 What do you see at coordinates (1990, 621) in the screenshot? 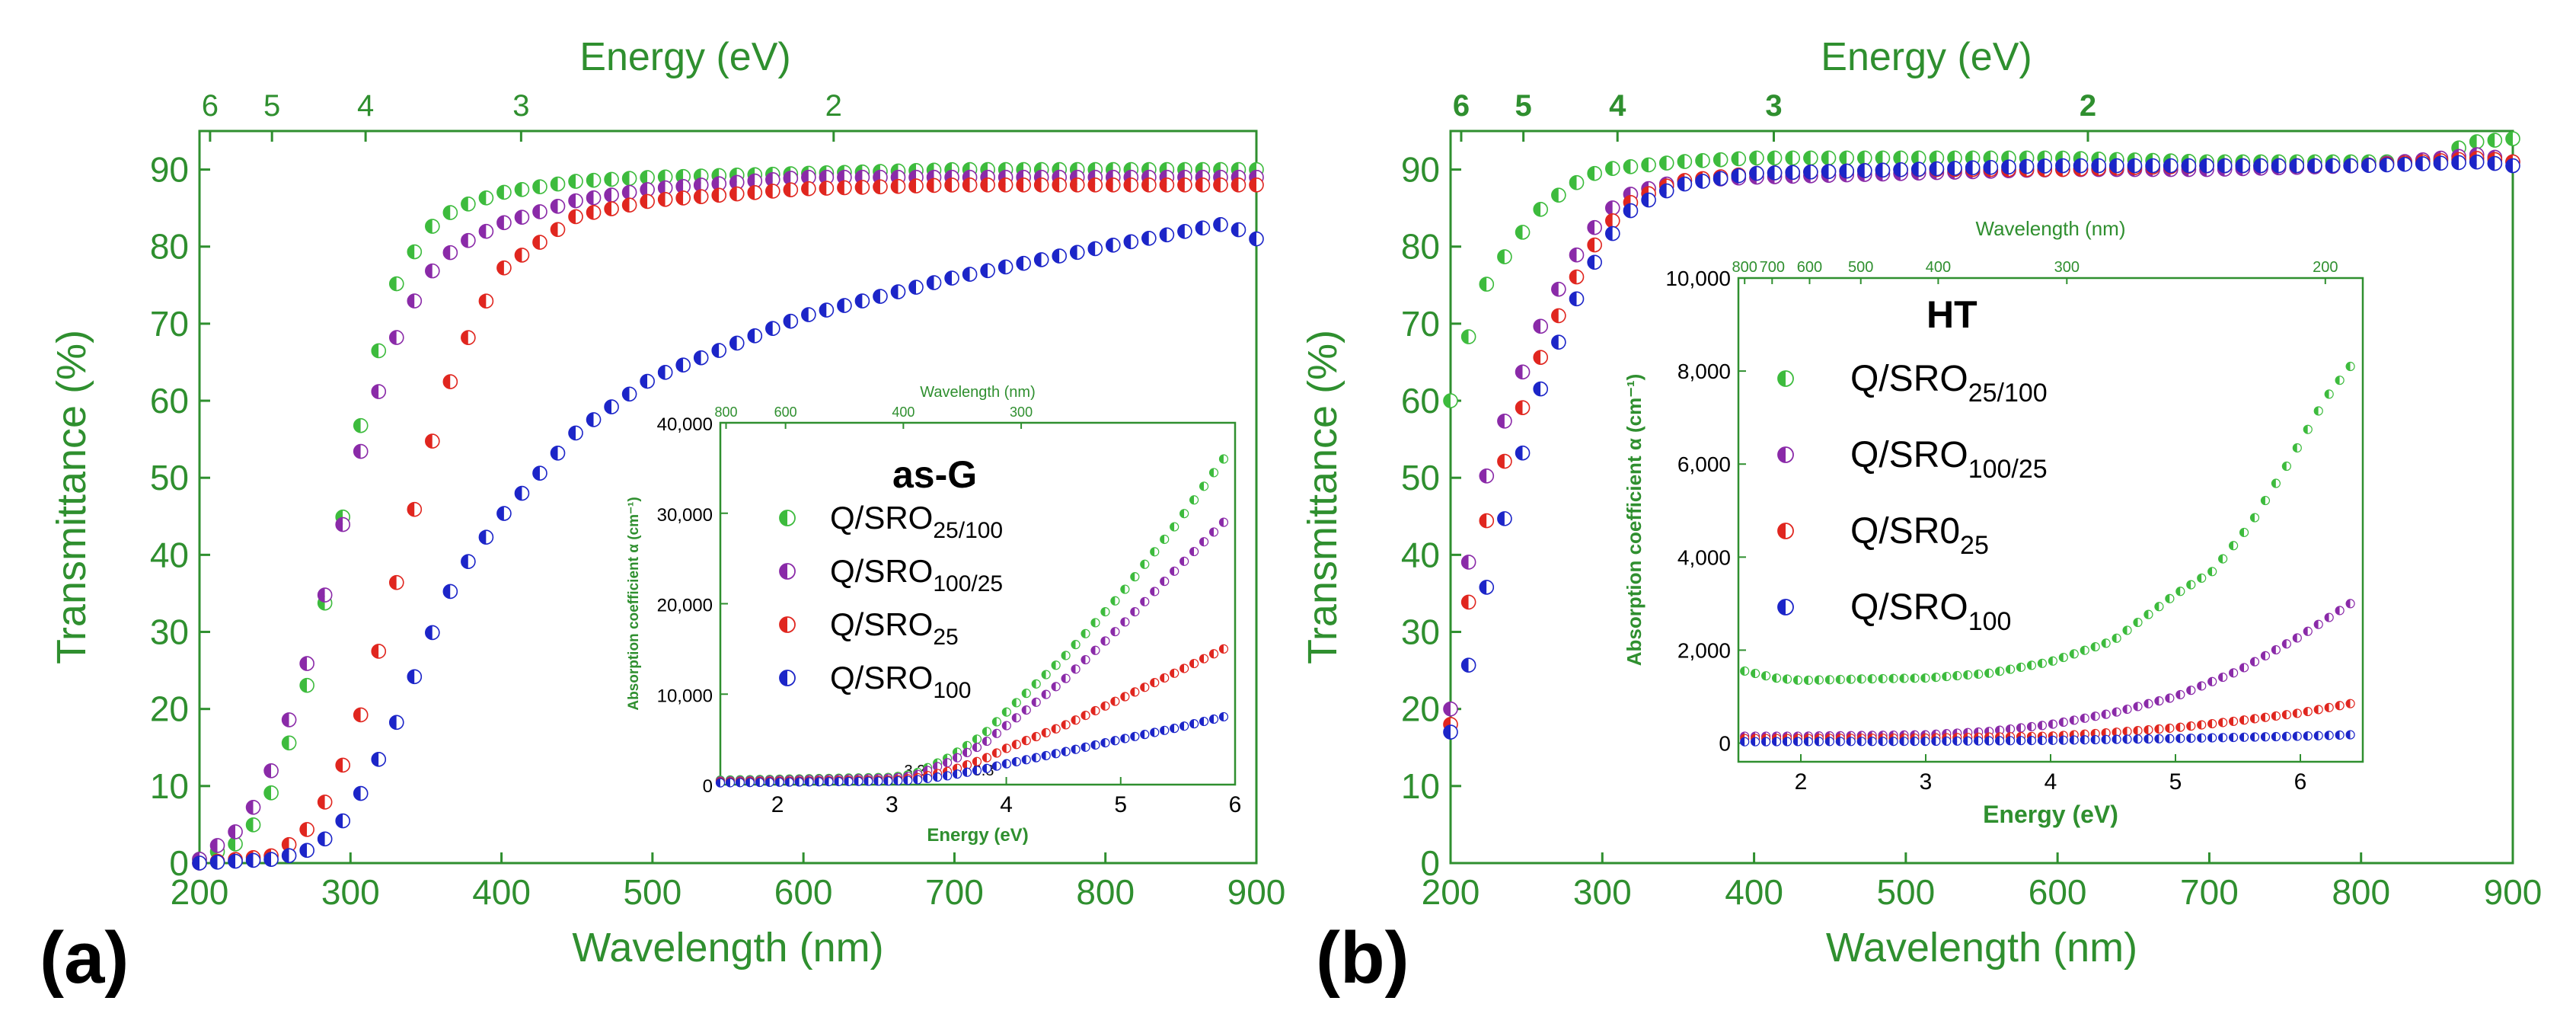
I see `legend-subscript: 100` at bounding box center [1990, 621].